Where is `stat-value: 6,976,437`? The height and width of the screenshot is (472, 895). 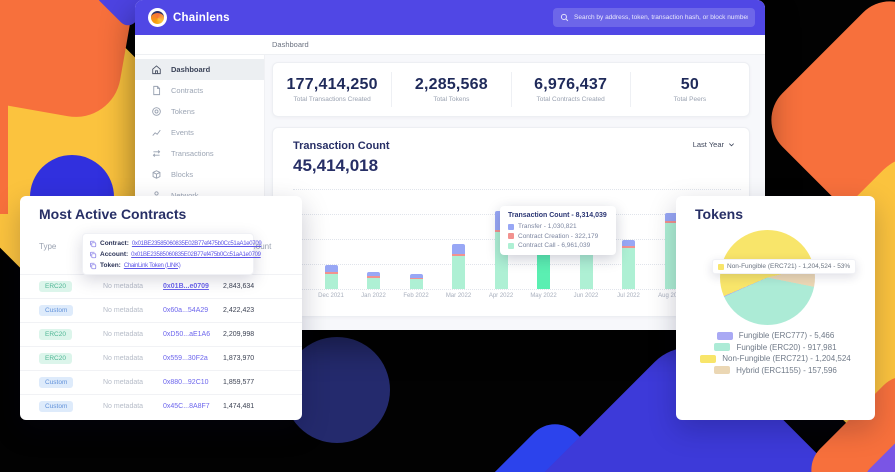 stat-value: 6,976,437 is located at coordinates (571, 84).